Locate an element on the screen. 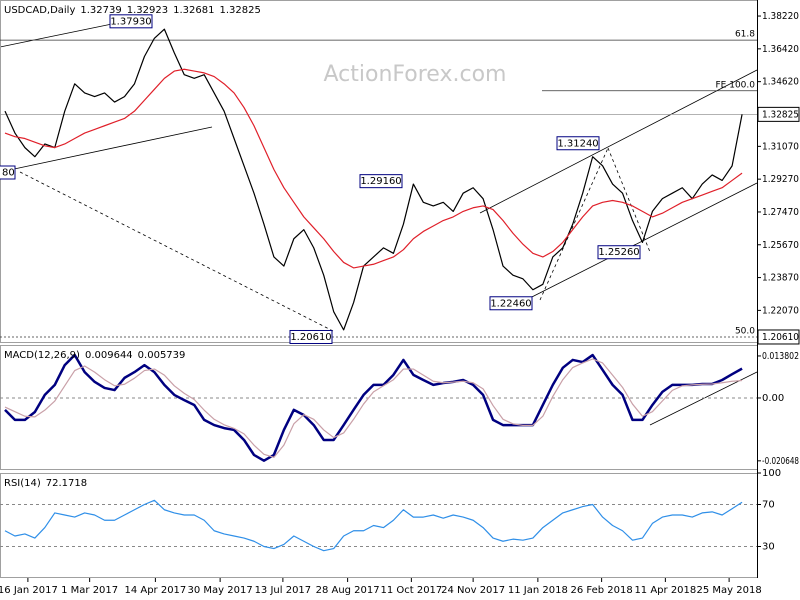  panel-title: MACD(12,26,9) is located at coordinates (42, 355).